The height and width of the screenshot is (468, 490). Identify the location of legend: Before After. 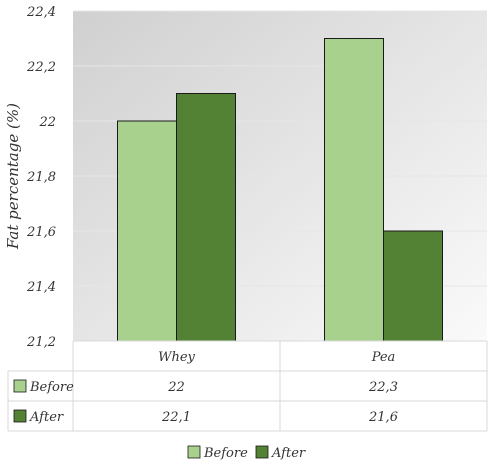
(246, 453).